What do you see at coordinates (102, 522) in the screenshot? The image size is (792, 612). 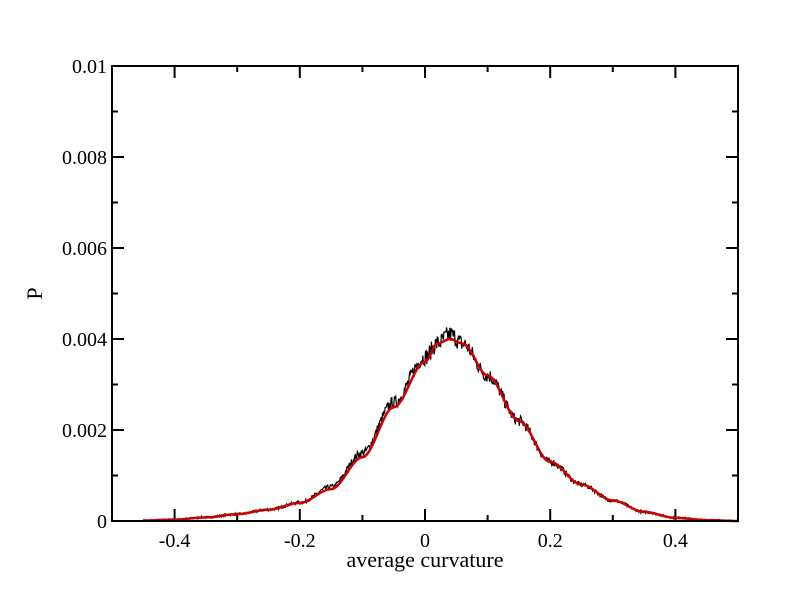 I see `y-tick-label: 0` at bounding box center [102, 522].